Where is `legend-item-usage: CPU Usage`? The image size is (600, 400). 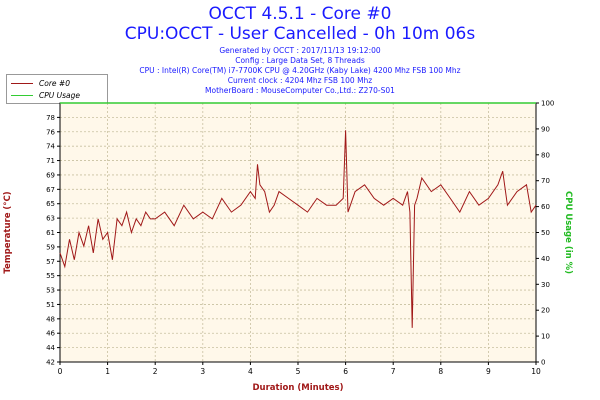
legend-item-usage: CPU Usage is located at coordinates (45, 95).